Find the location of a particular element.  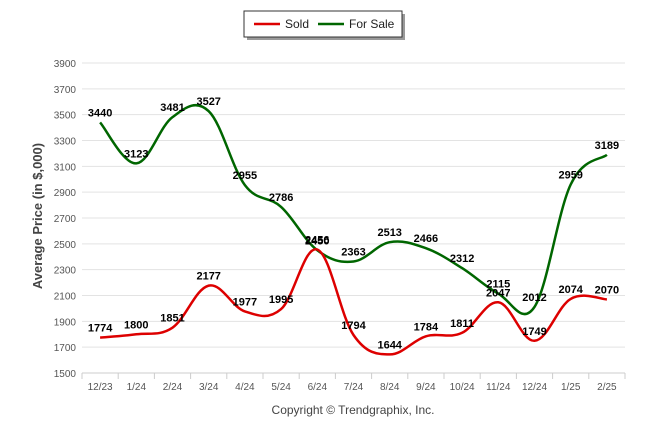

data-label-for-sale: 2959 is located at coordinates (570, 176).